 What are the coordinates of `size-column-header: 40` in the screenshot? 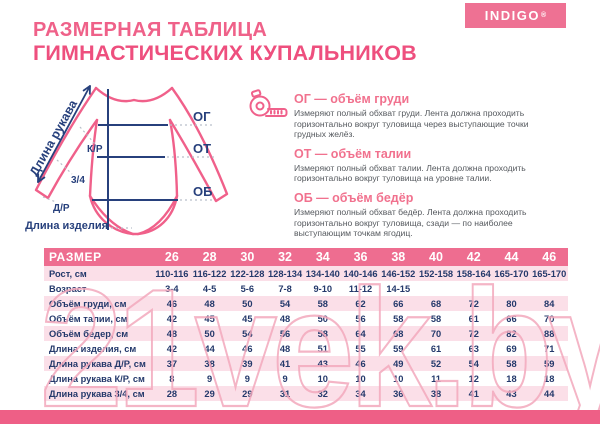 It's located at (436, 257).